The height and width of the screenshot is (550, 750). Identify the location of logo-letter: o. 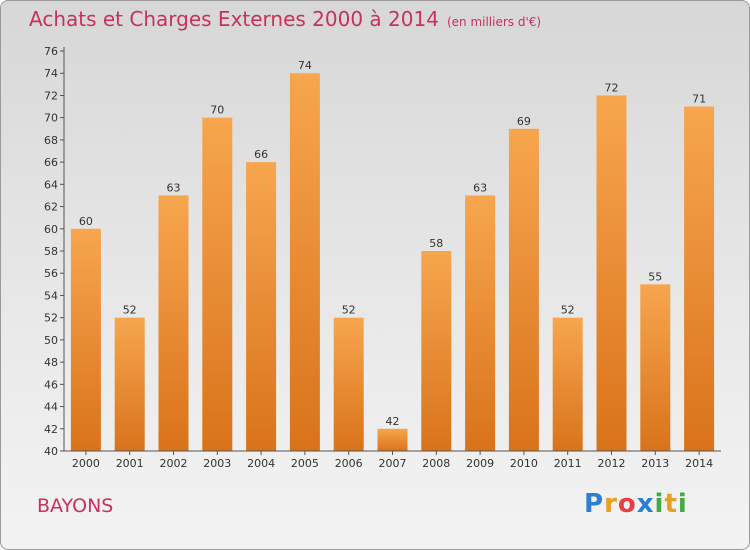
(627, 504).